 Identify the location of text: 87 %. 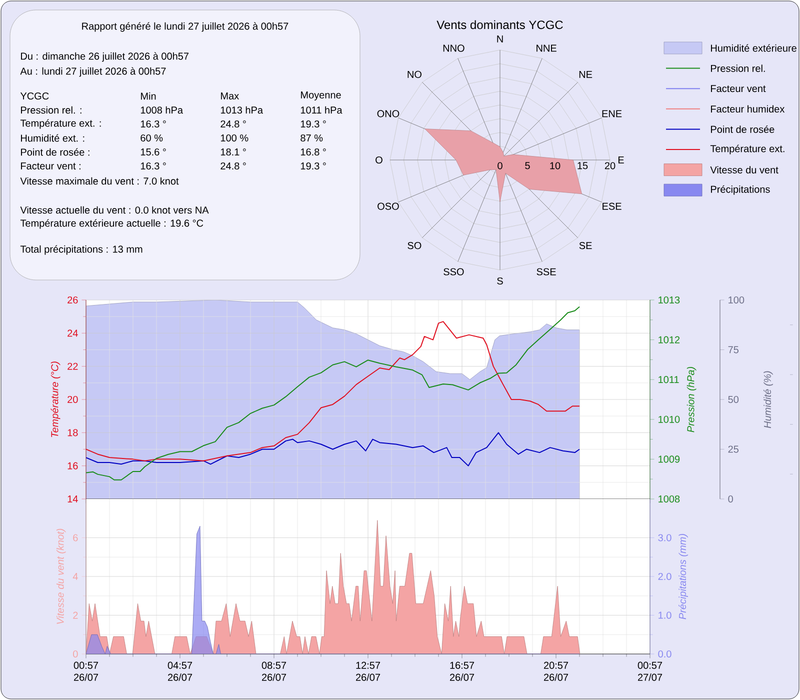
(311, 138).